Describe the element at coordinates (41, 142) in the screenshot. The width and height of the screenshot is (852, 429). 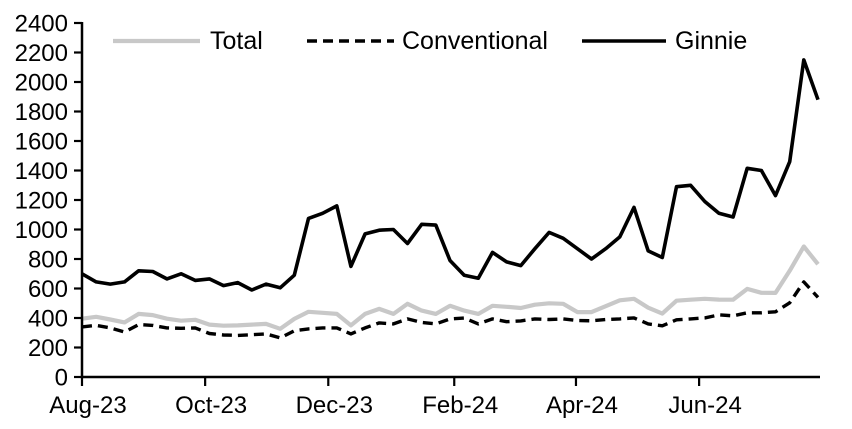
I see `y-tick-label: 1600` at that location.